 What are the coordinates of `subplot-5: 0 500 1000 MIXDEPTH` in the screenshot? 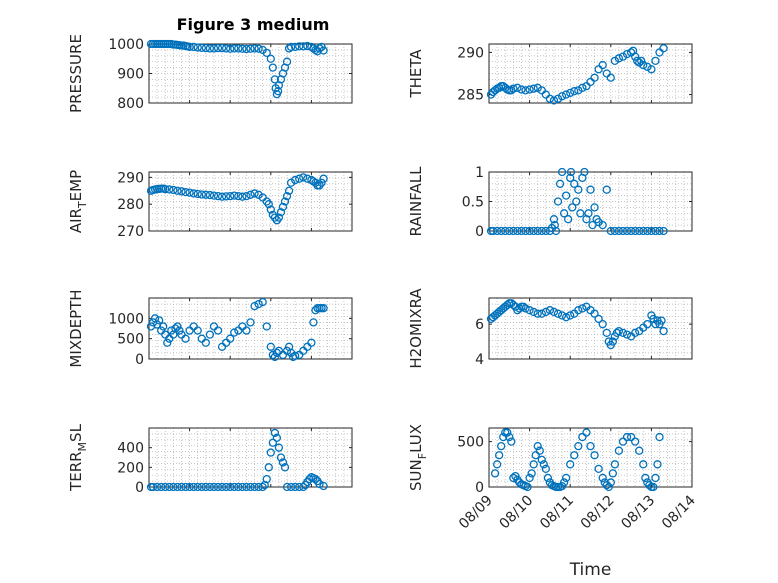 It's located at (210, 328).